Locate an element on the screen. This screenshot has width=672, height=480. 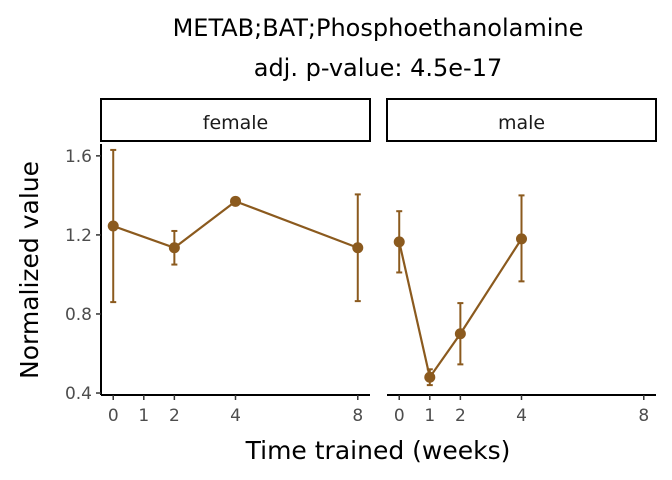
y-tick-label: 1.6 is located at coordinates (78, 157).